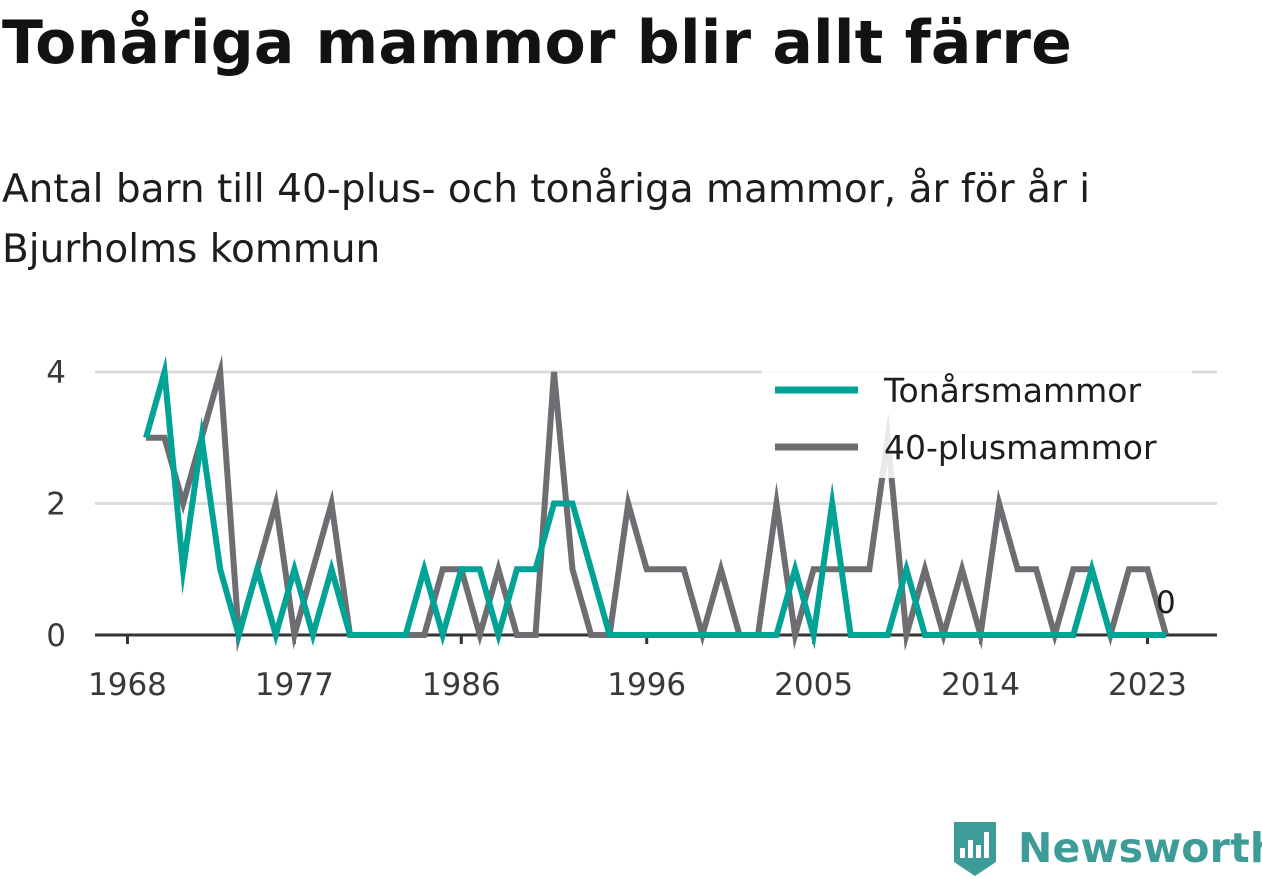 This screenshot has height=879, width=1262. What do you see at coordinates (646, 685) in the screenshot?
I see `x-tick-label: 1996` at bounding box center [646, 685].